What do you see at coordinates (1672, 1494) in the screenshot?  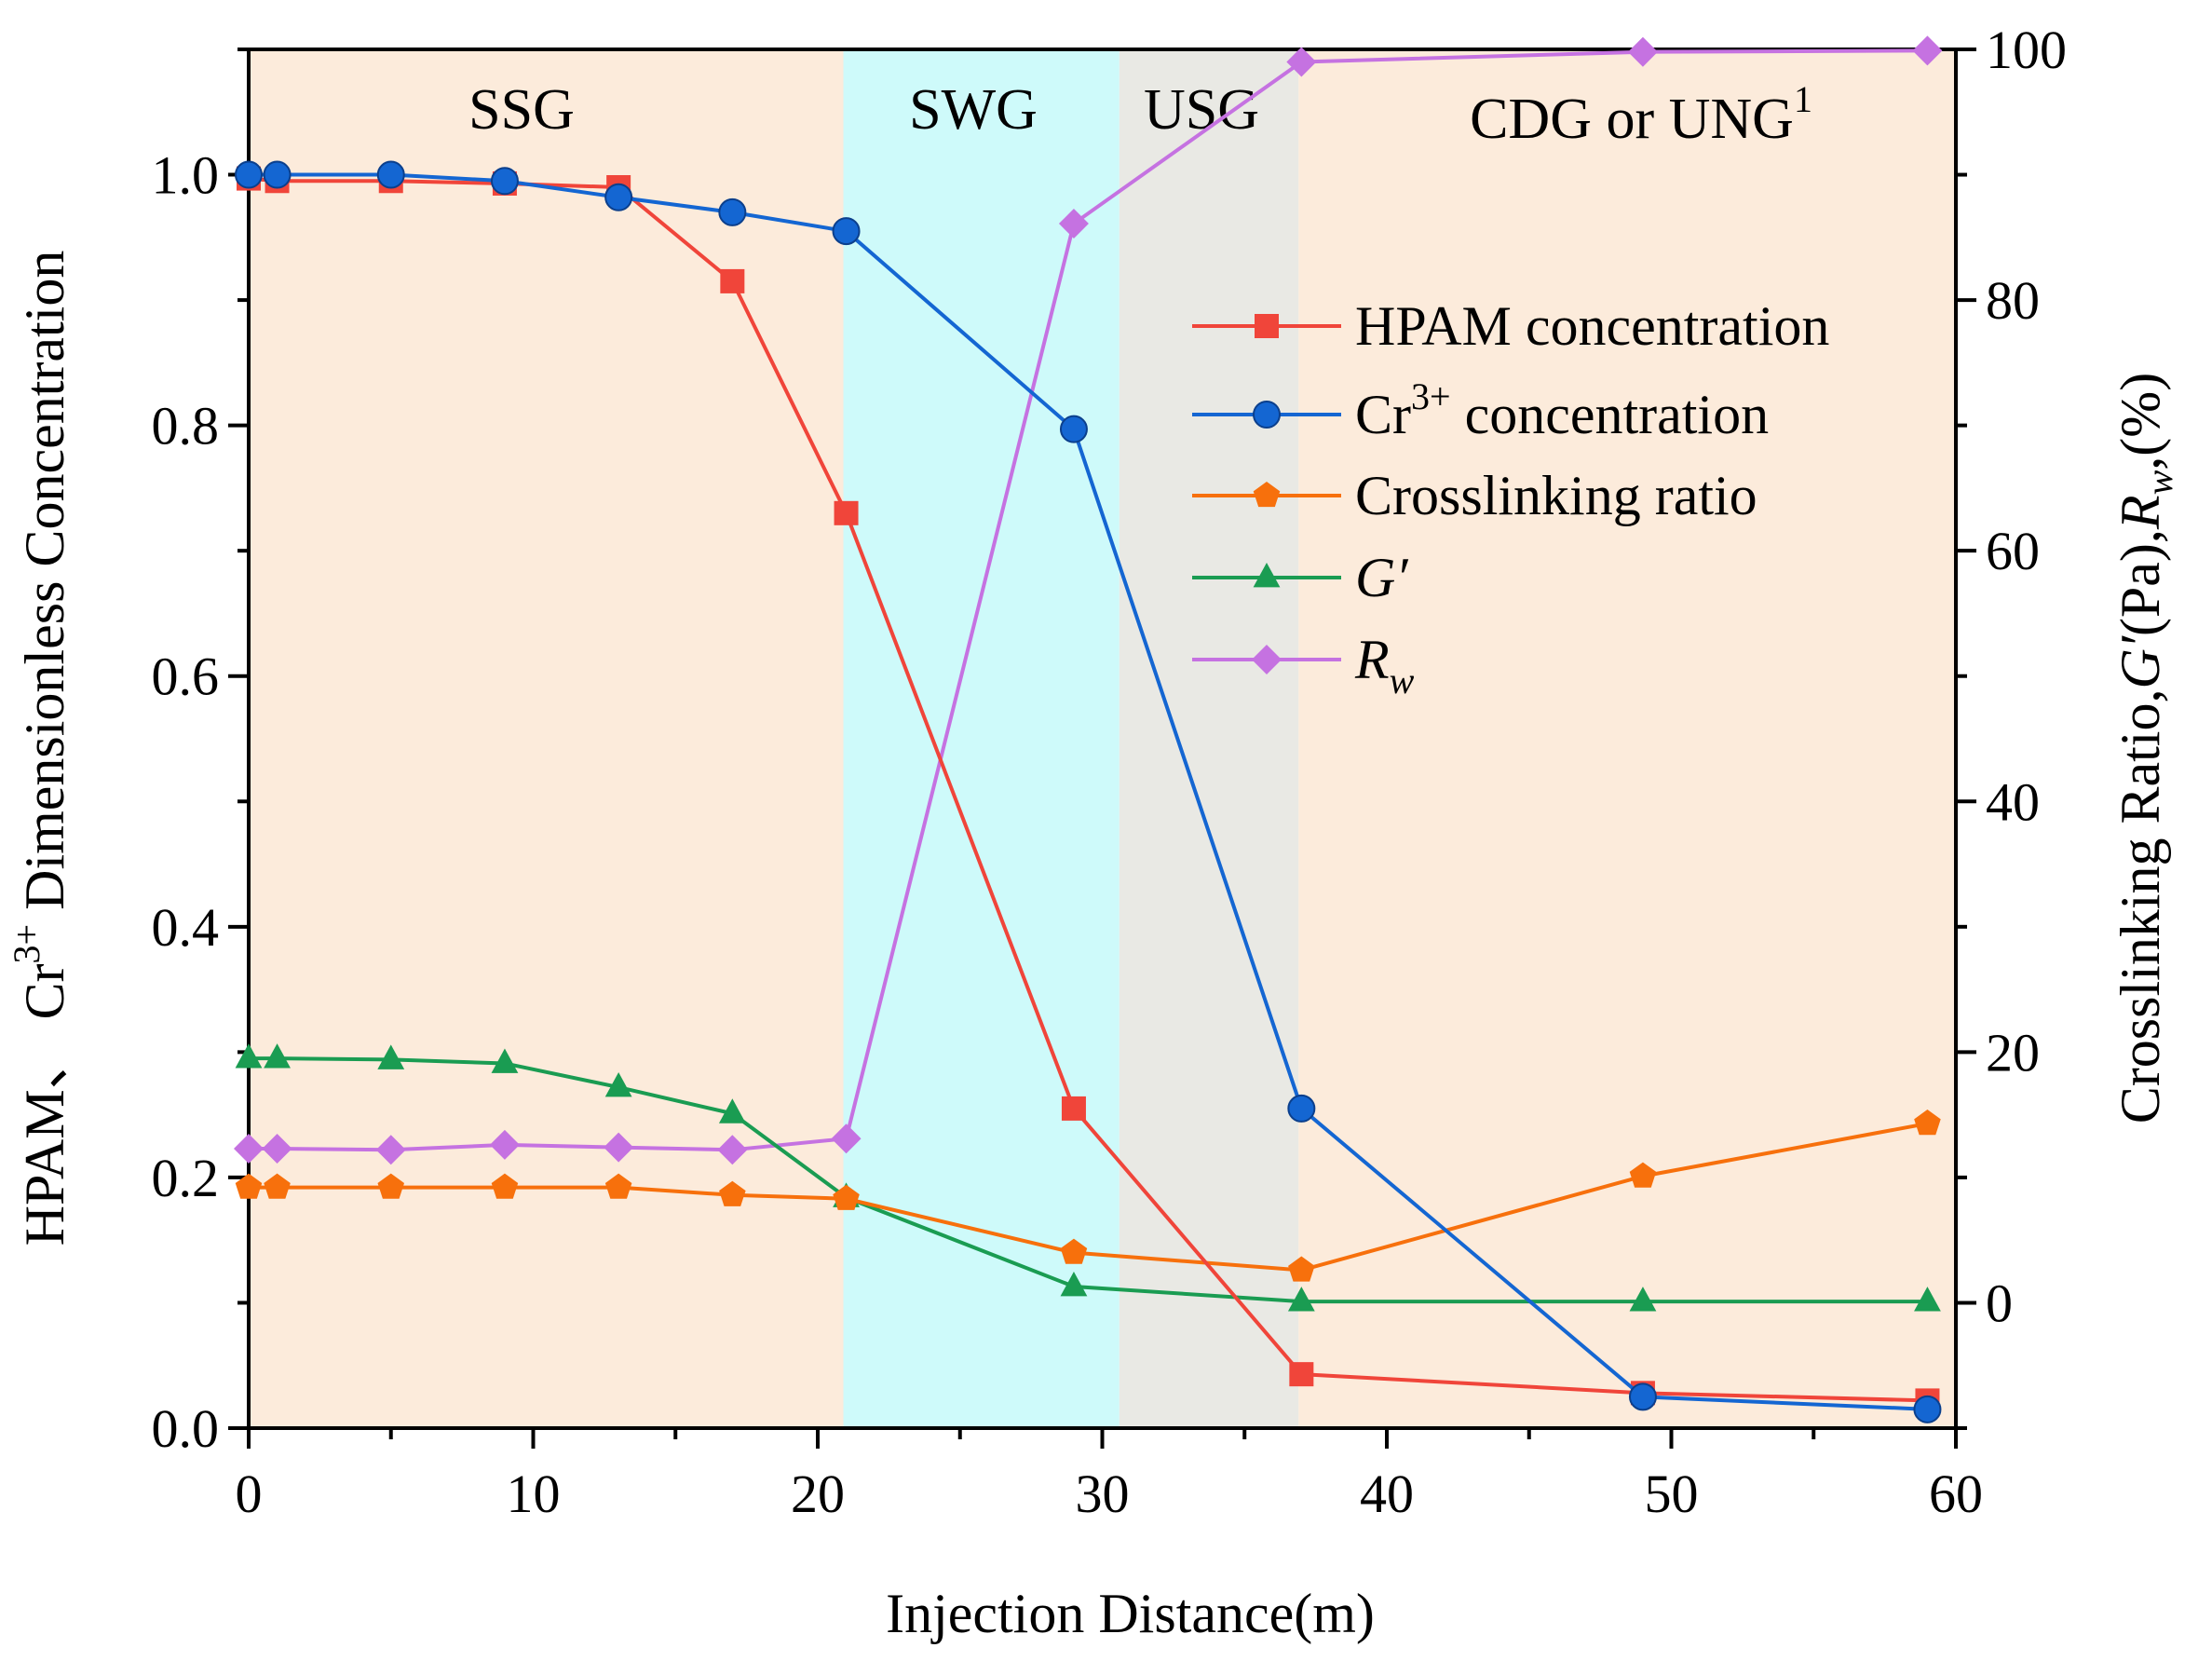 I see `x-tick-label: 50` at bounding box center [1672, 1494].